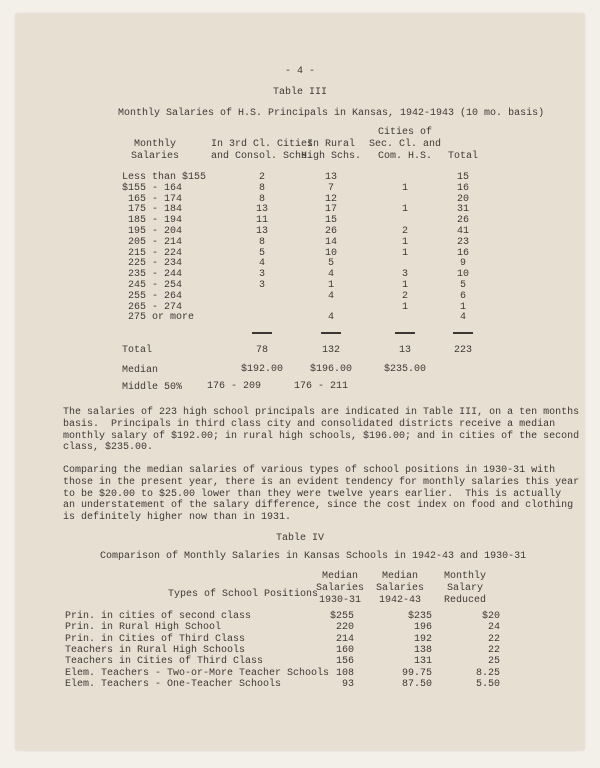  Describe the element at coordinates (405, 132) in the screenshot. I see `table-iii-header-col3: Cities of` at that location.